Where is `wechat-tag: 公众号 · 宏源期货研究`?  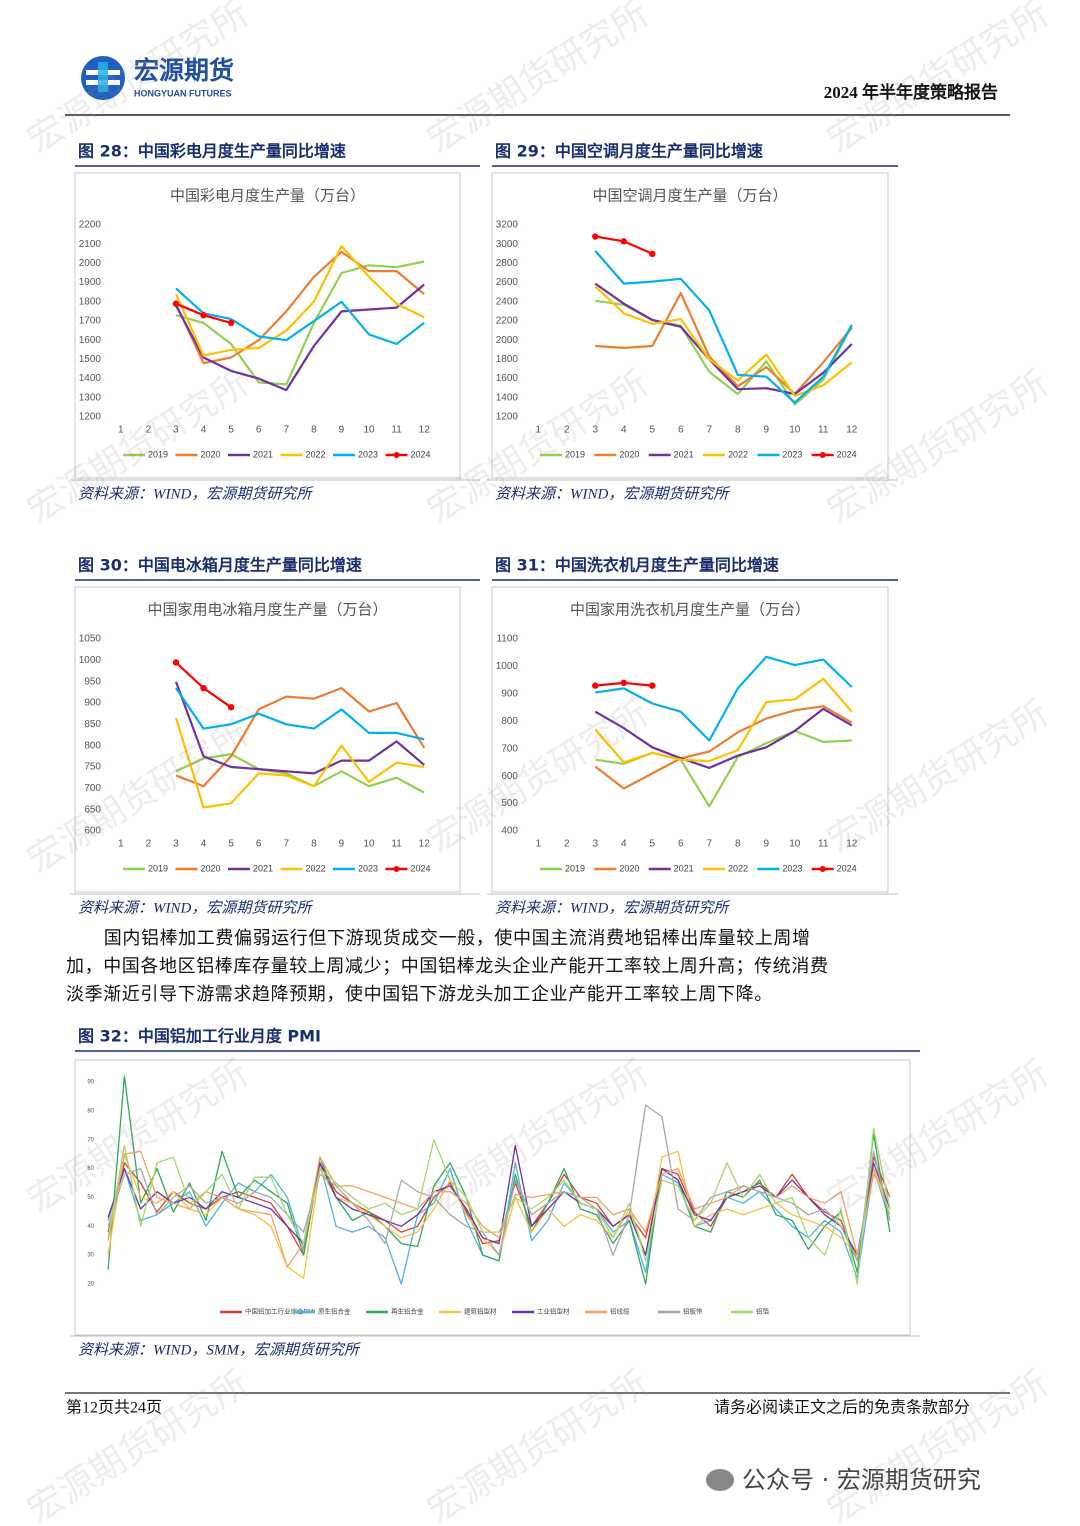
wechat-tag: 公众号 · 宏源期货研究 is located at coordinates (843, 1480).